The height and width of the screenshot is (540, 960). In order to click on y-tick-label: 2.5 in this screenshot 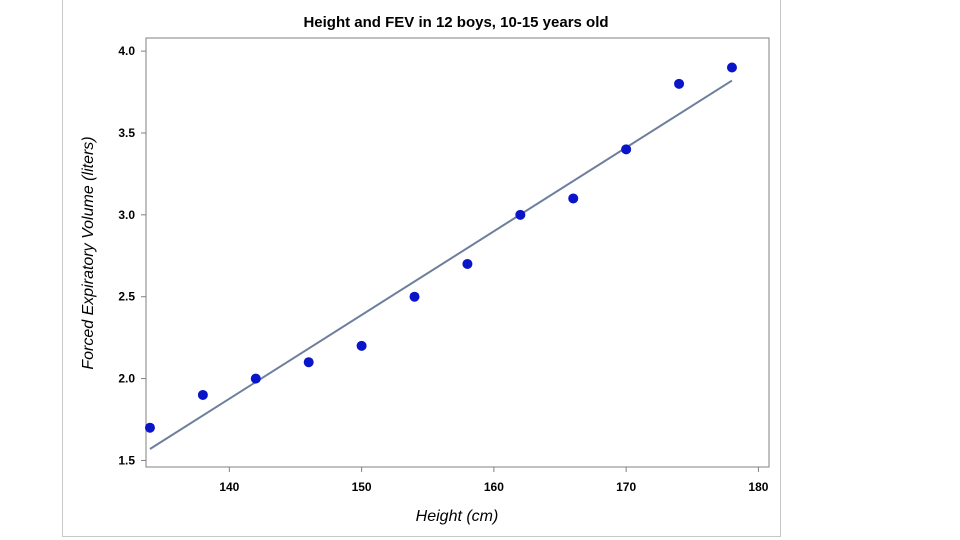, I will do `click(126, 297)`.